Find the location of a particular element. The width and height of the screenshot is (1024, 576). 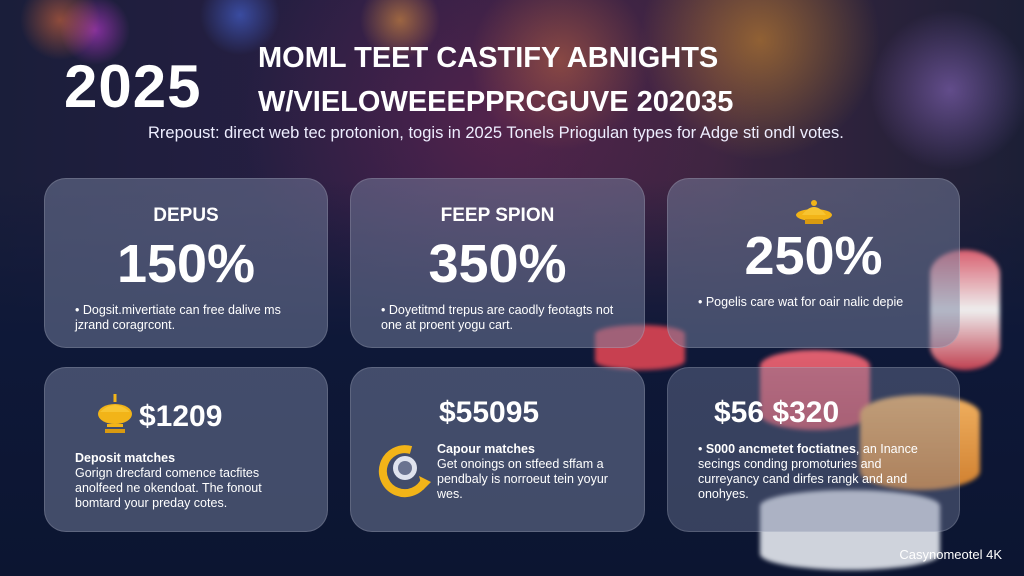

title-line: MOML TEET CASTIFY ABNIGHTS is located at coordinates (488, 58).